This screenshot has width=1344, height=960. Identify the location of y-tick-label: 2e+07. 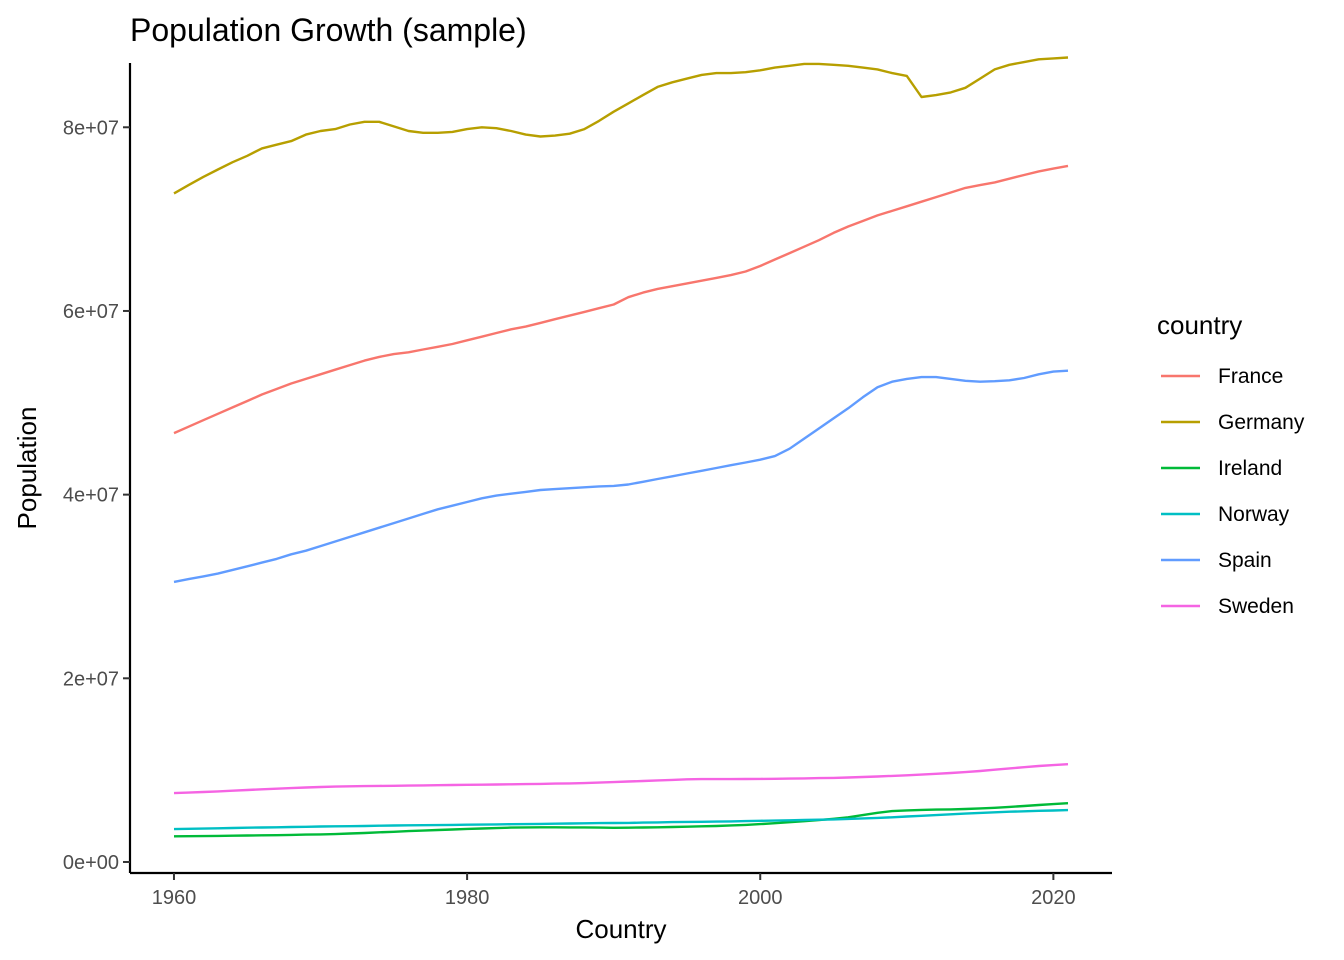
(91, 679).